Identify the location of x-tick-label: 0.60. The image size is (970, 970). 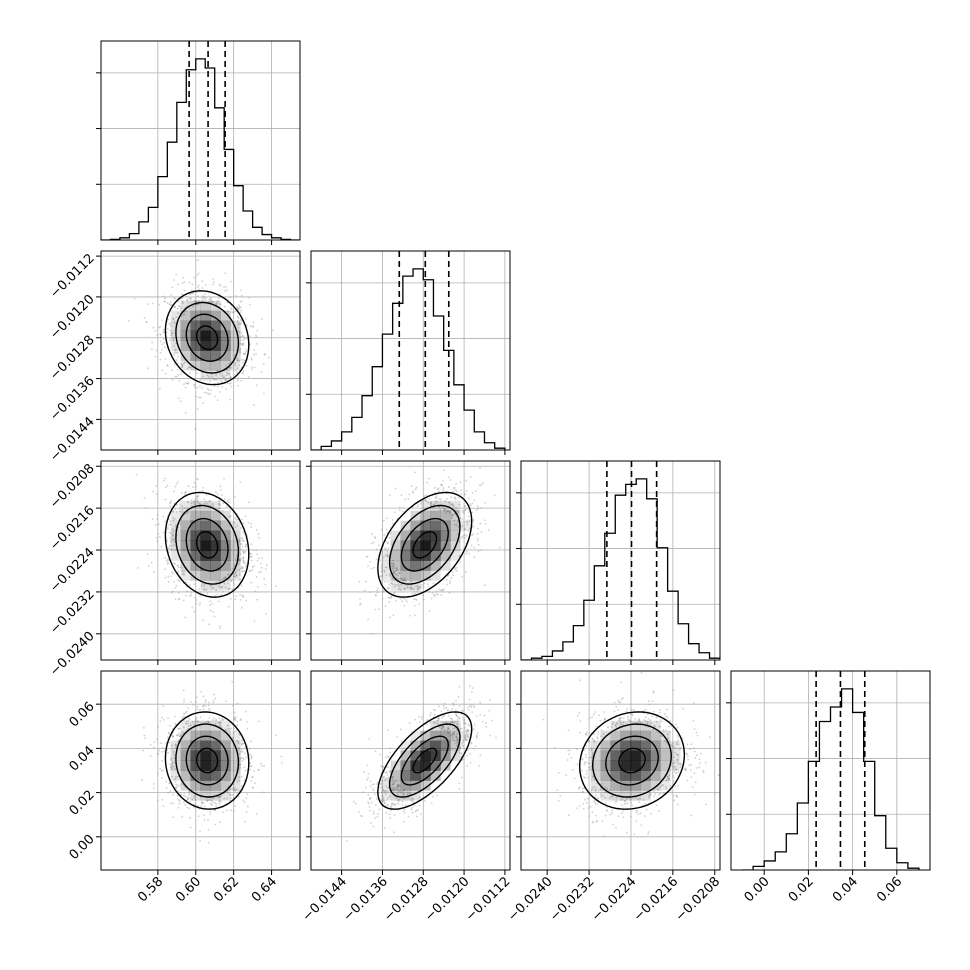
(188, 889).